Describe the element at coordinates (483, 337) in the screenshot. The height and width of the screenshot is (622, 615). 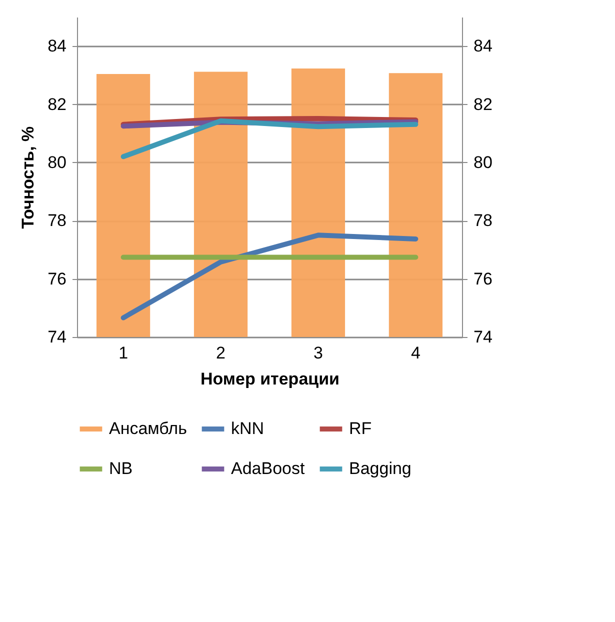
I see `y2-tick-label: 74` at that location.